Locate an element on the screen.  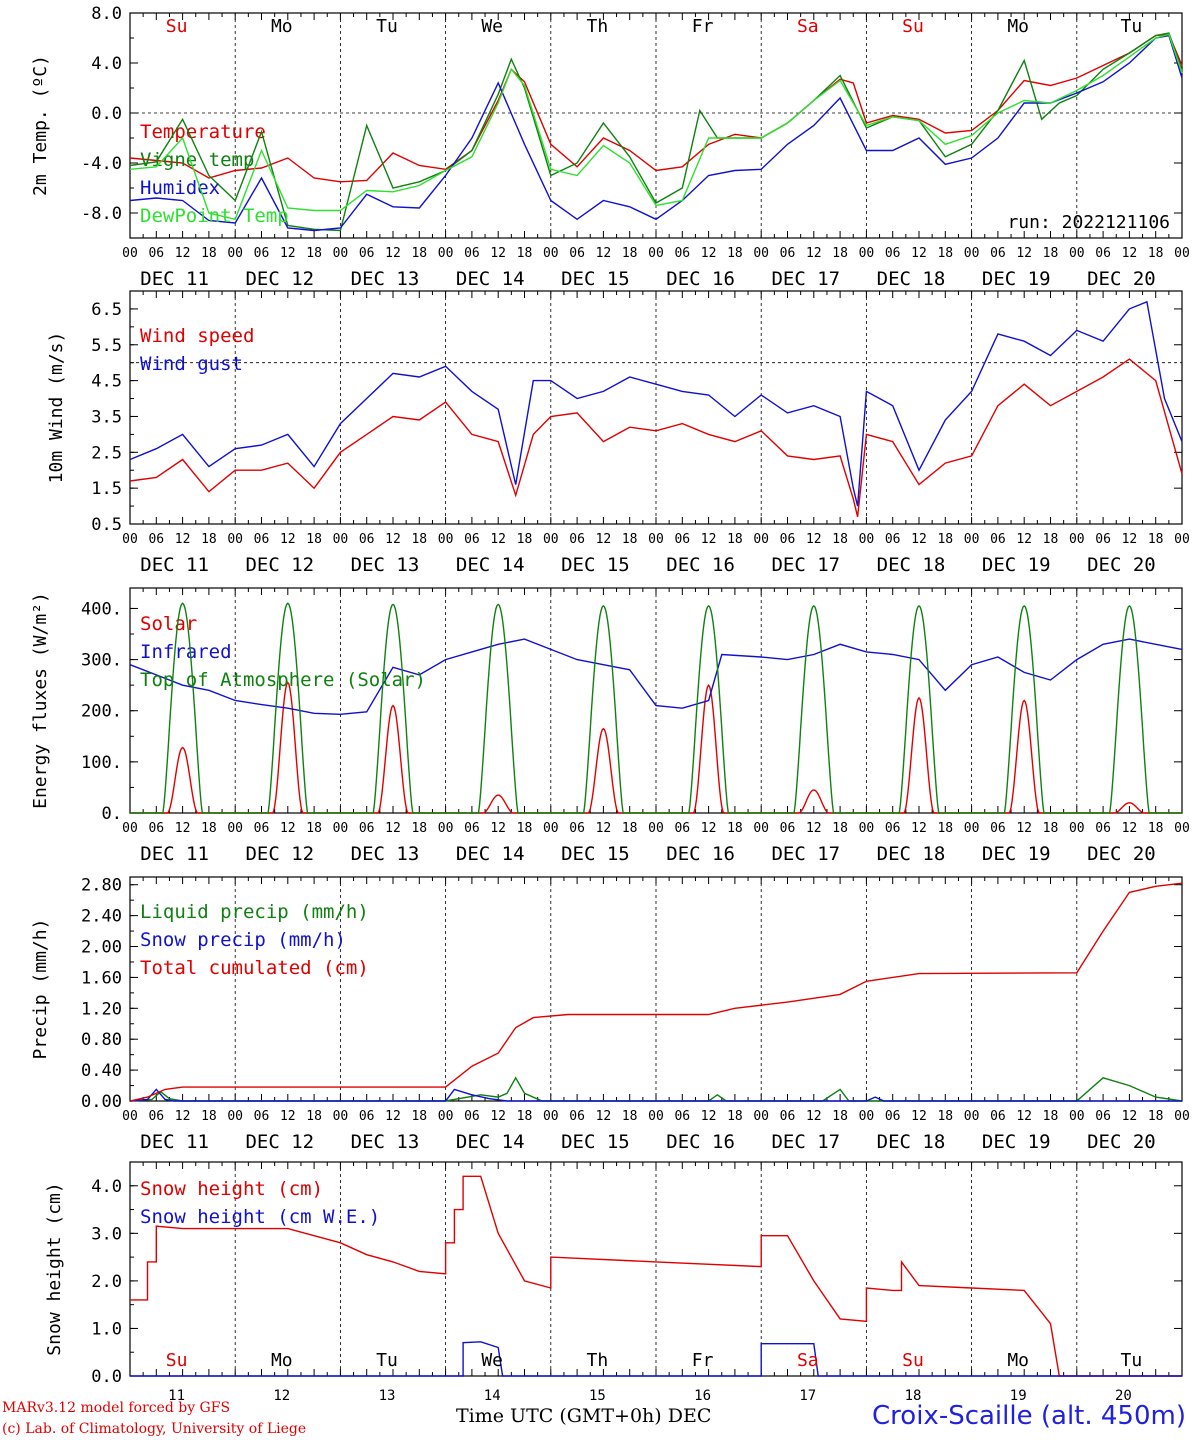
panel5-y-tick-label: 3.0 is located at coordinates (106, 1234).